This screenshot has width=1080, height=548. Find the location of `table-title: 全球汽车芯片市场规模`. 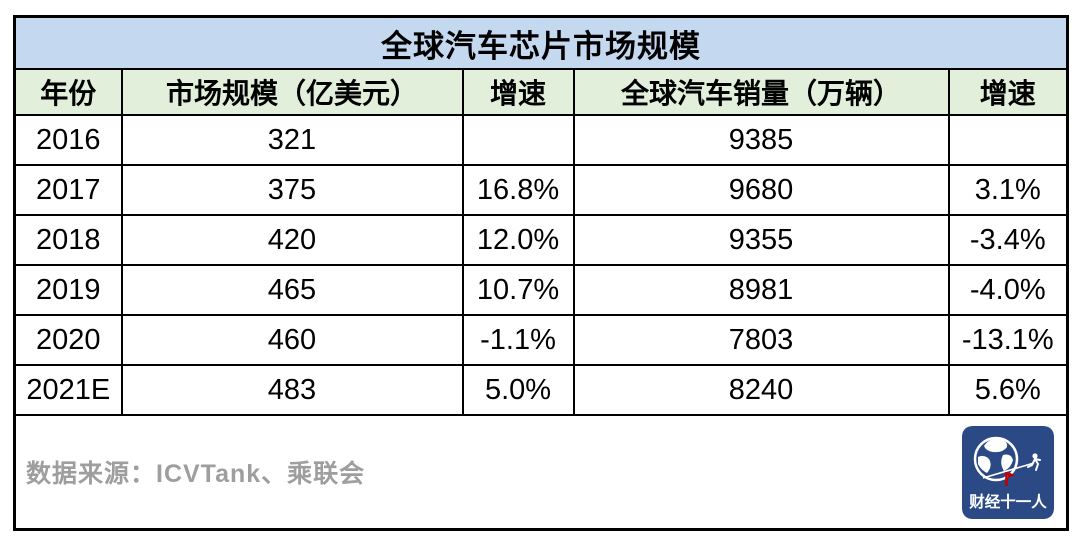

table-title: 全球汽车芯片市场规模 is located at coordinates (541, 42).